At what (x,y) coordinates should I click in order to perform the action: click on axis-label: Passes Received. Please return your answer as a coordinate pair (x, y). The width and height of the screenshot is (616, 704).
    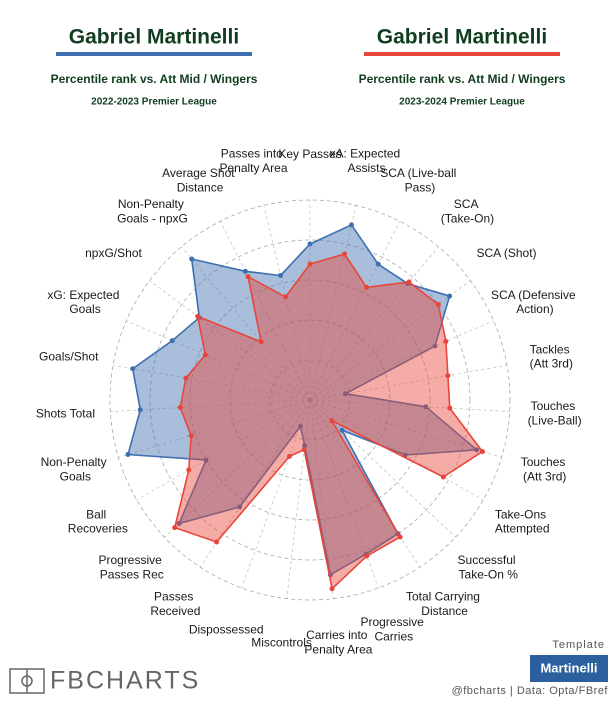
    Looking at the image, I should click on (175, 604).